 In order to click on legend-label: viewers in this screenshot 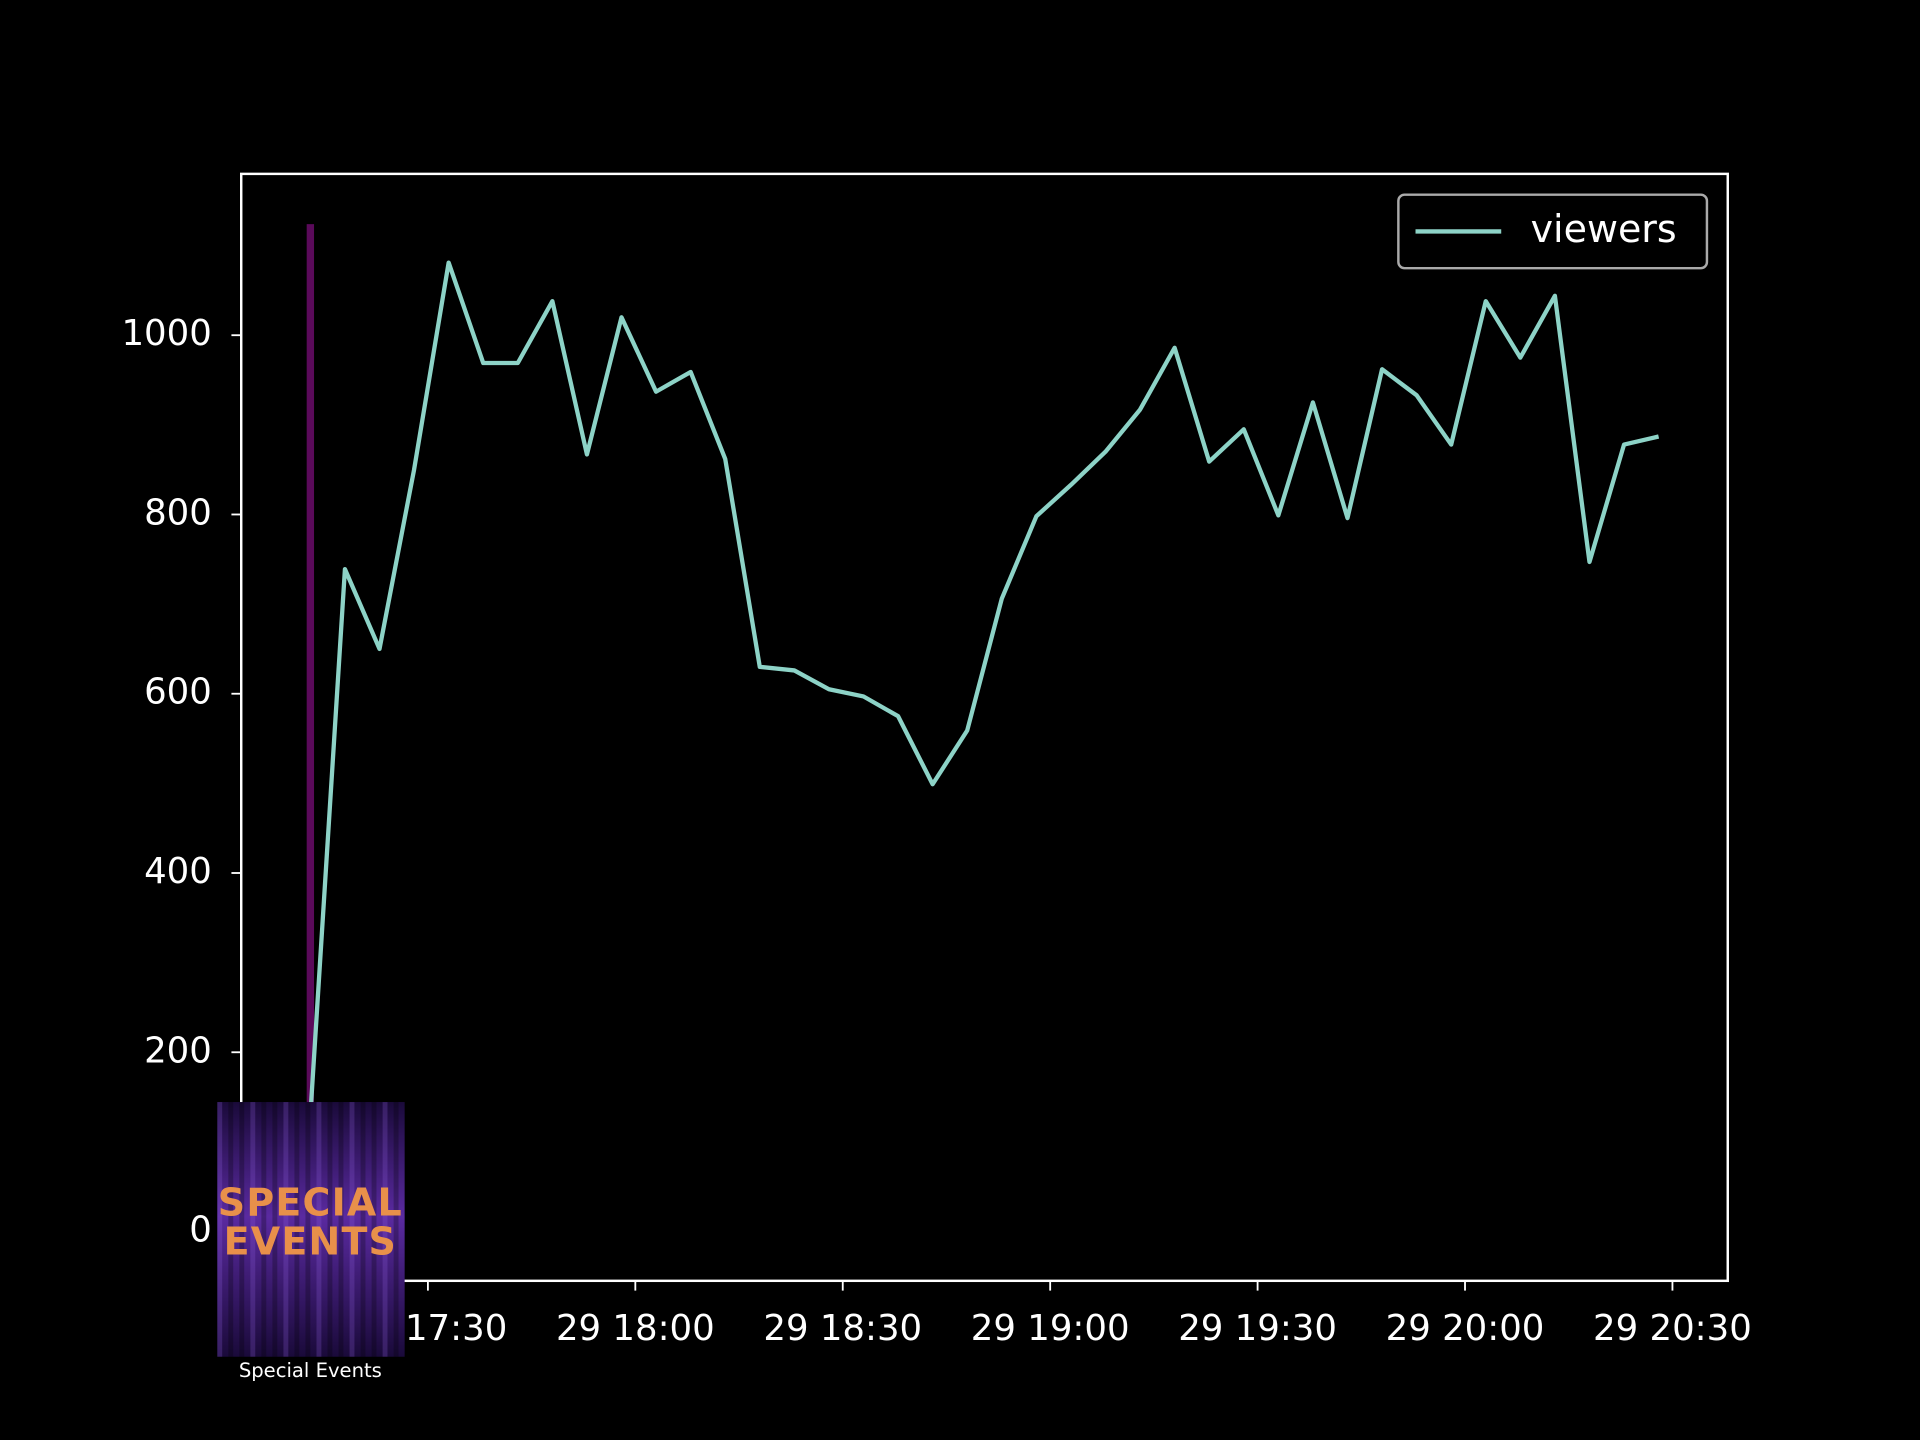, I will do `click(1604, 229)`.